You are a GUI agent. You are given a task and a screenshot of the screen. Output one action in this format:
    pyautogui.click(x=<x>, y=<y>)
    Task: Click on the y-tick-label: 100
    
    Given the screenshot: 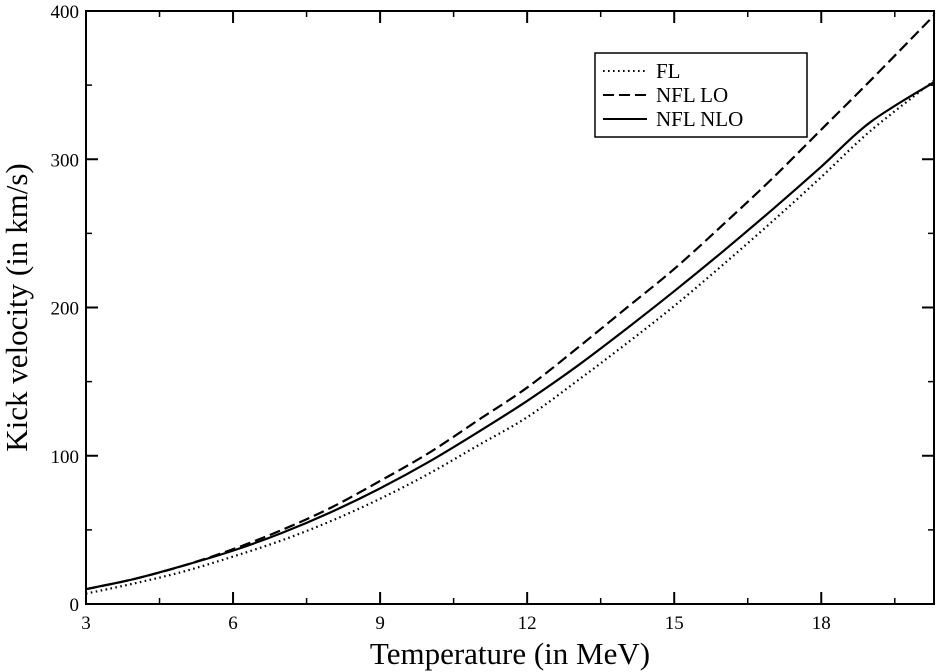 What is the action you would take?
    pyautogui.click(x=65, y=457)
    